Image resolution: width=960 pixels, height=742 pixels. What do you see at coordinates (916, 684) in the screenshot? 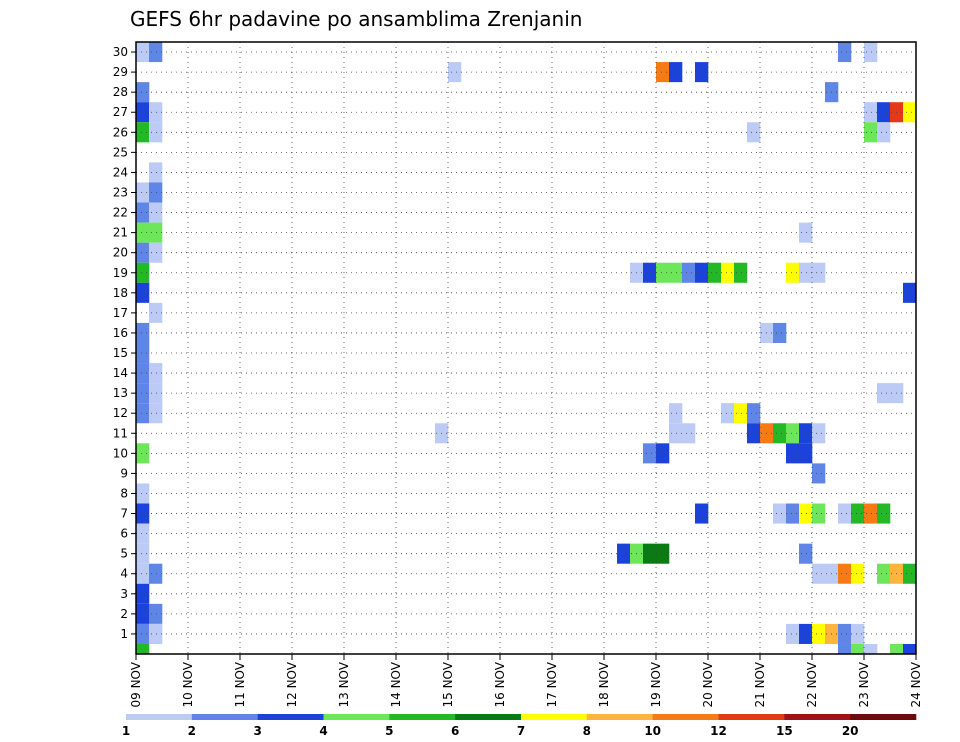
I see `x-tick-label: 24 NOV` at bounding box center [916, 684].